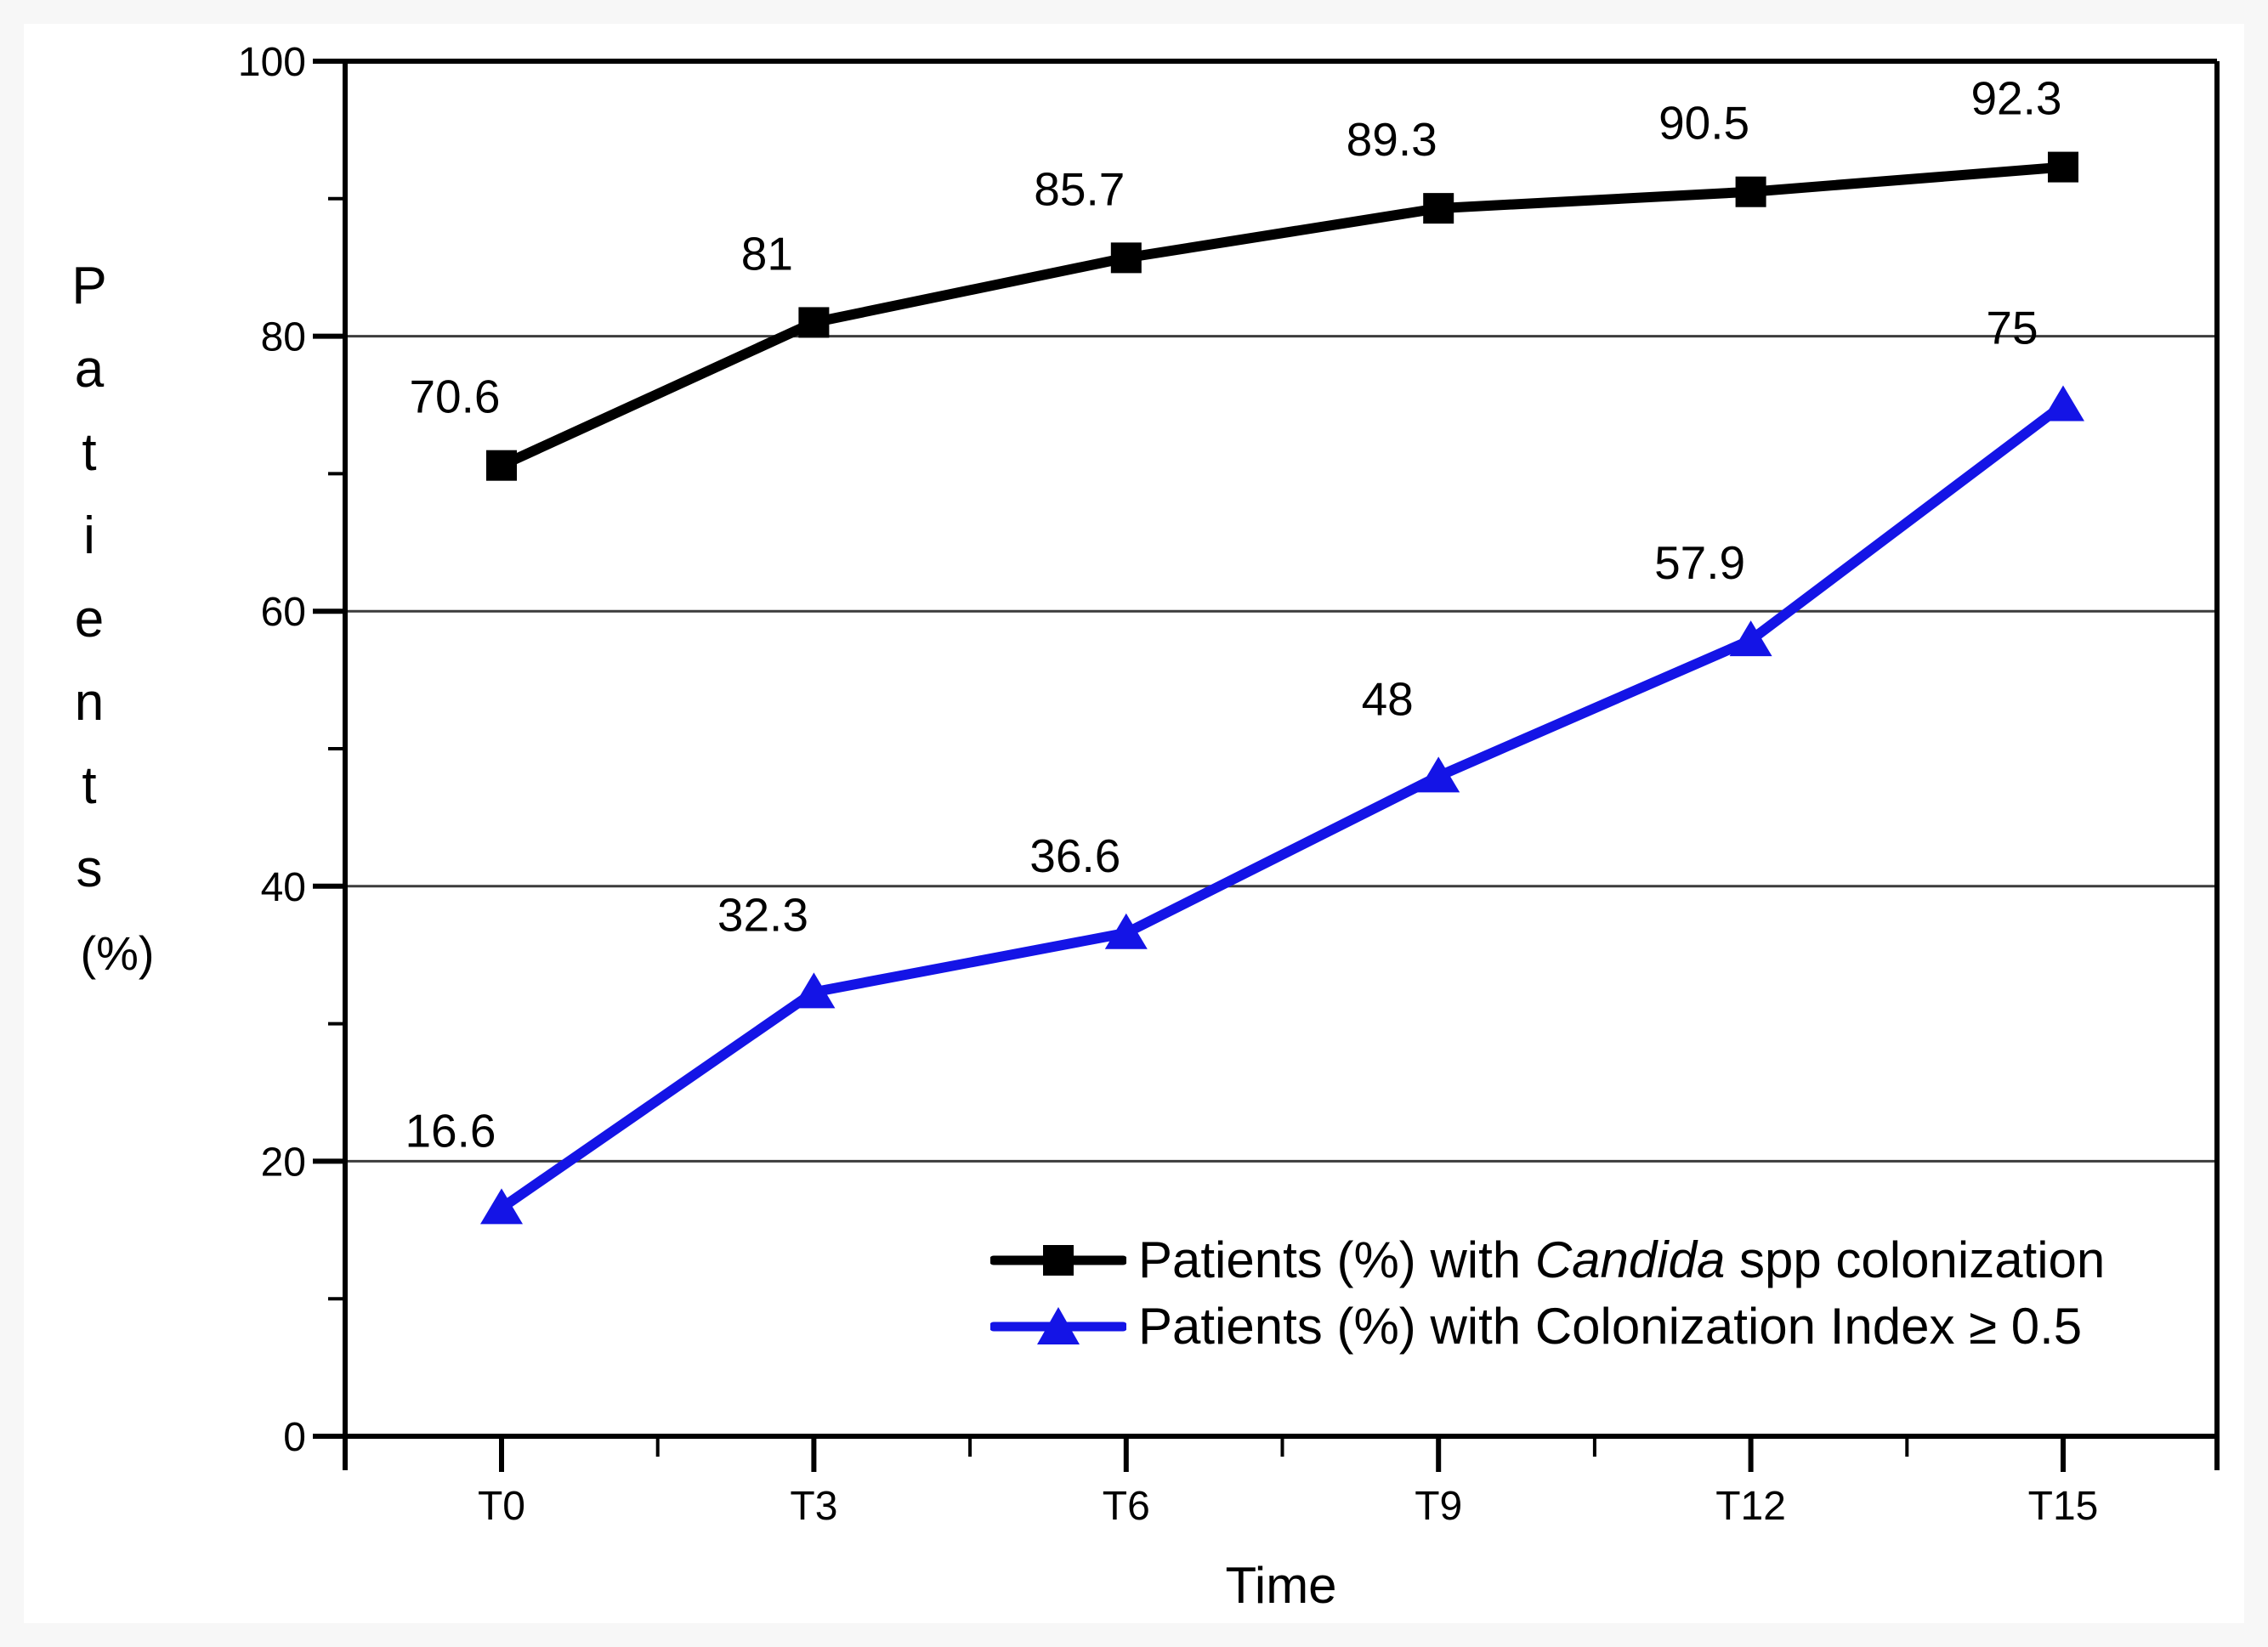  Describe the element at coordinates (2040, 1326) in the screenshot. I see `legend-label-part: 0.5` at that location.